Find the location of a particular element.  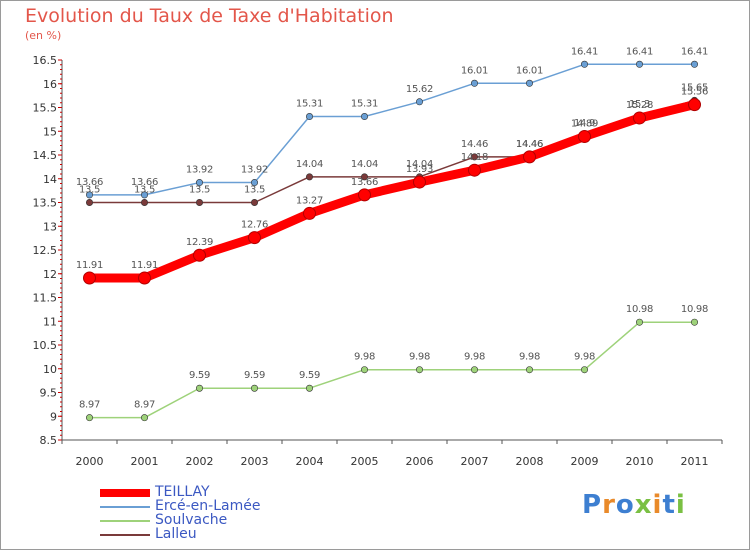

y-tick-label: 15 is located at coordinates (50, 131).